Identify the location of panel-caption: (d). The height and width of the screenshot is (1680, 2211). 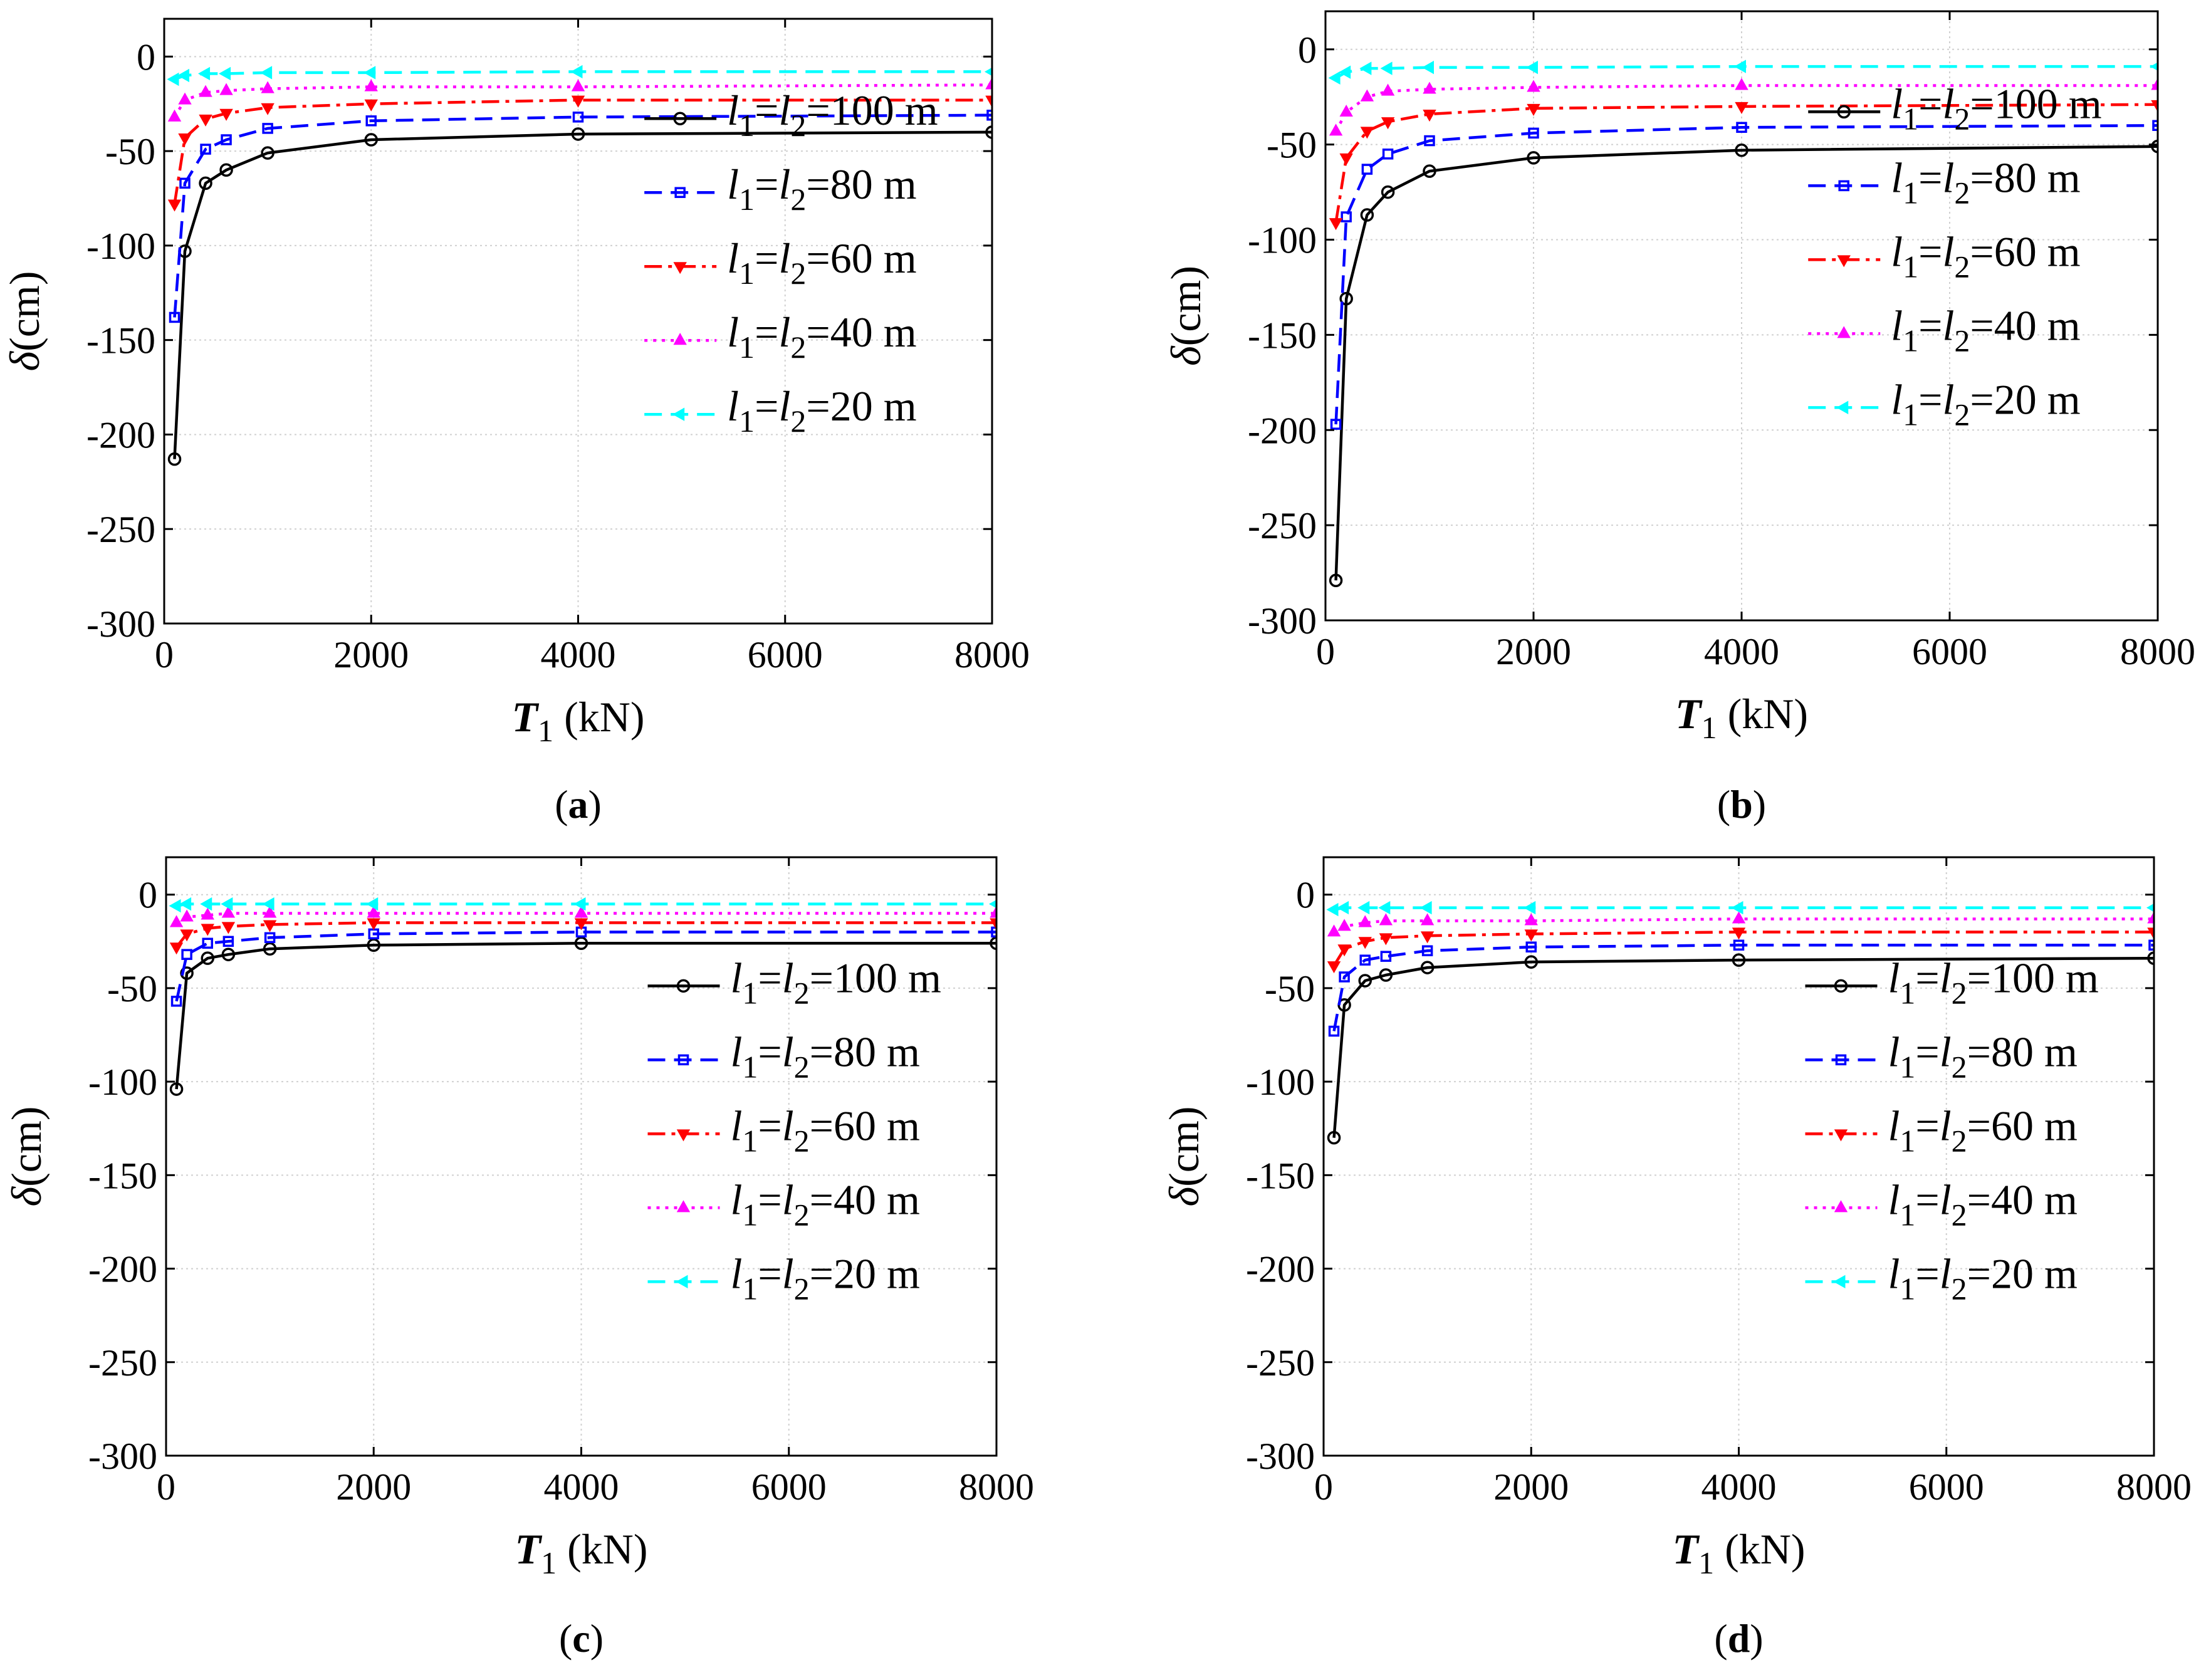
(1738, 1639).